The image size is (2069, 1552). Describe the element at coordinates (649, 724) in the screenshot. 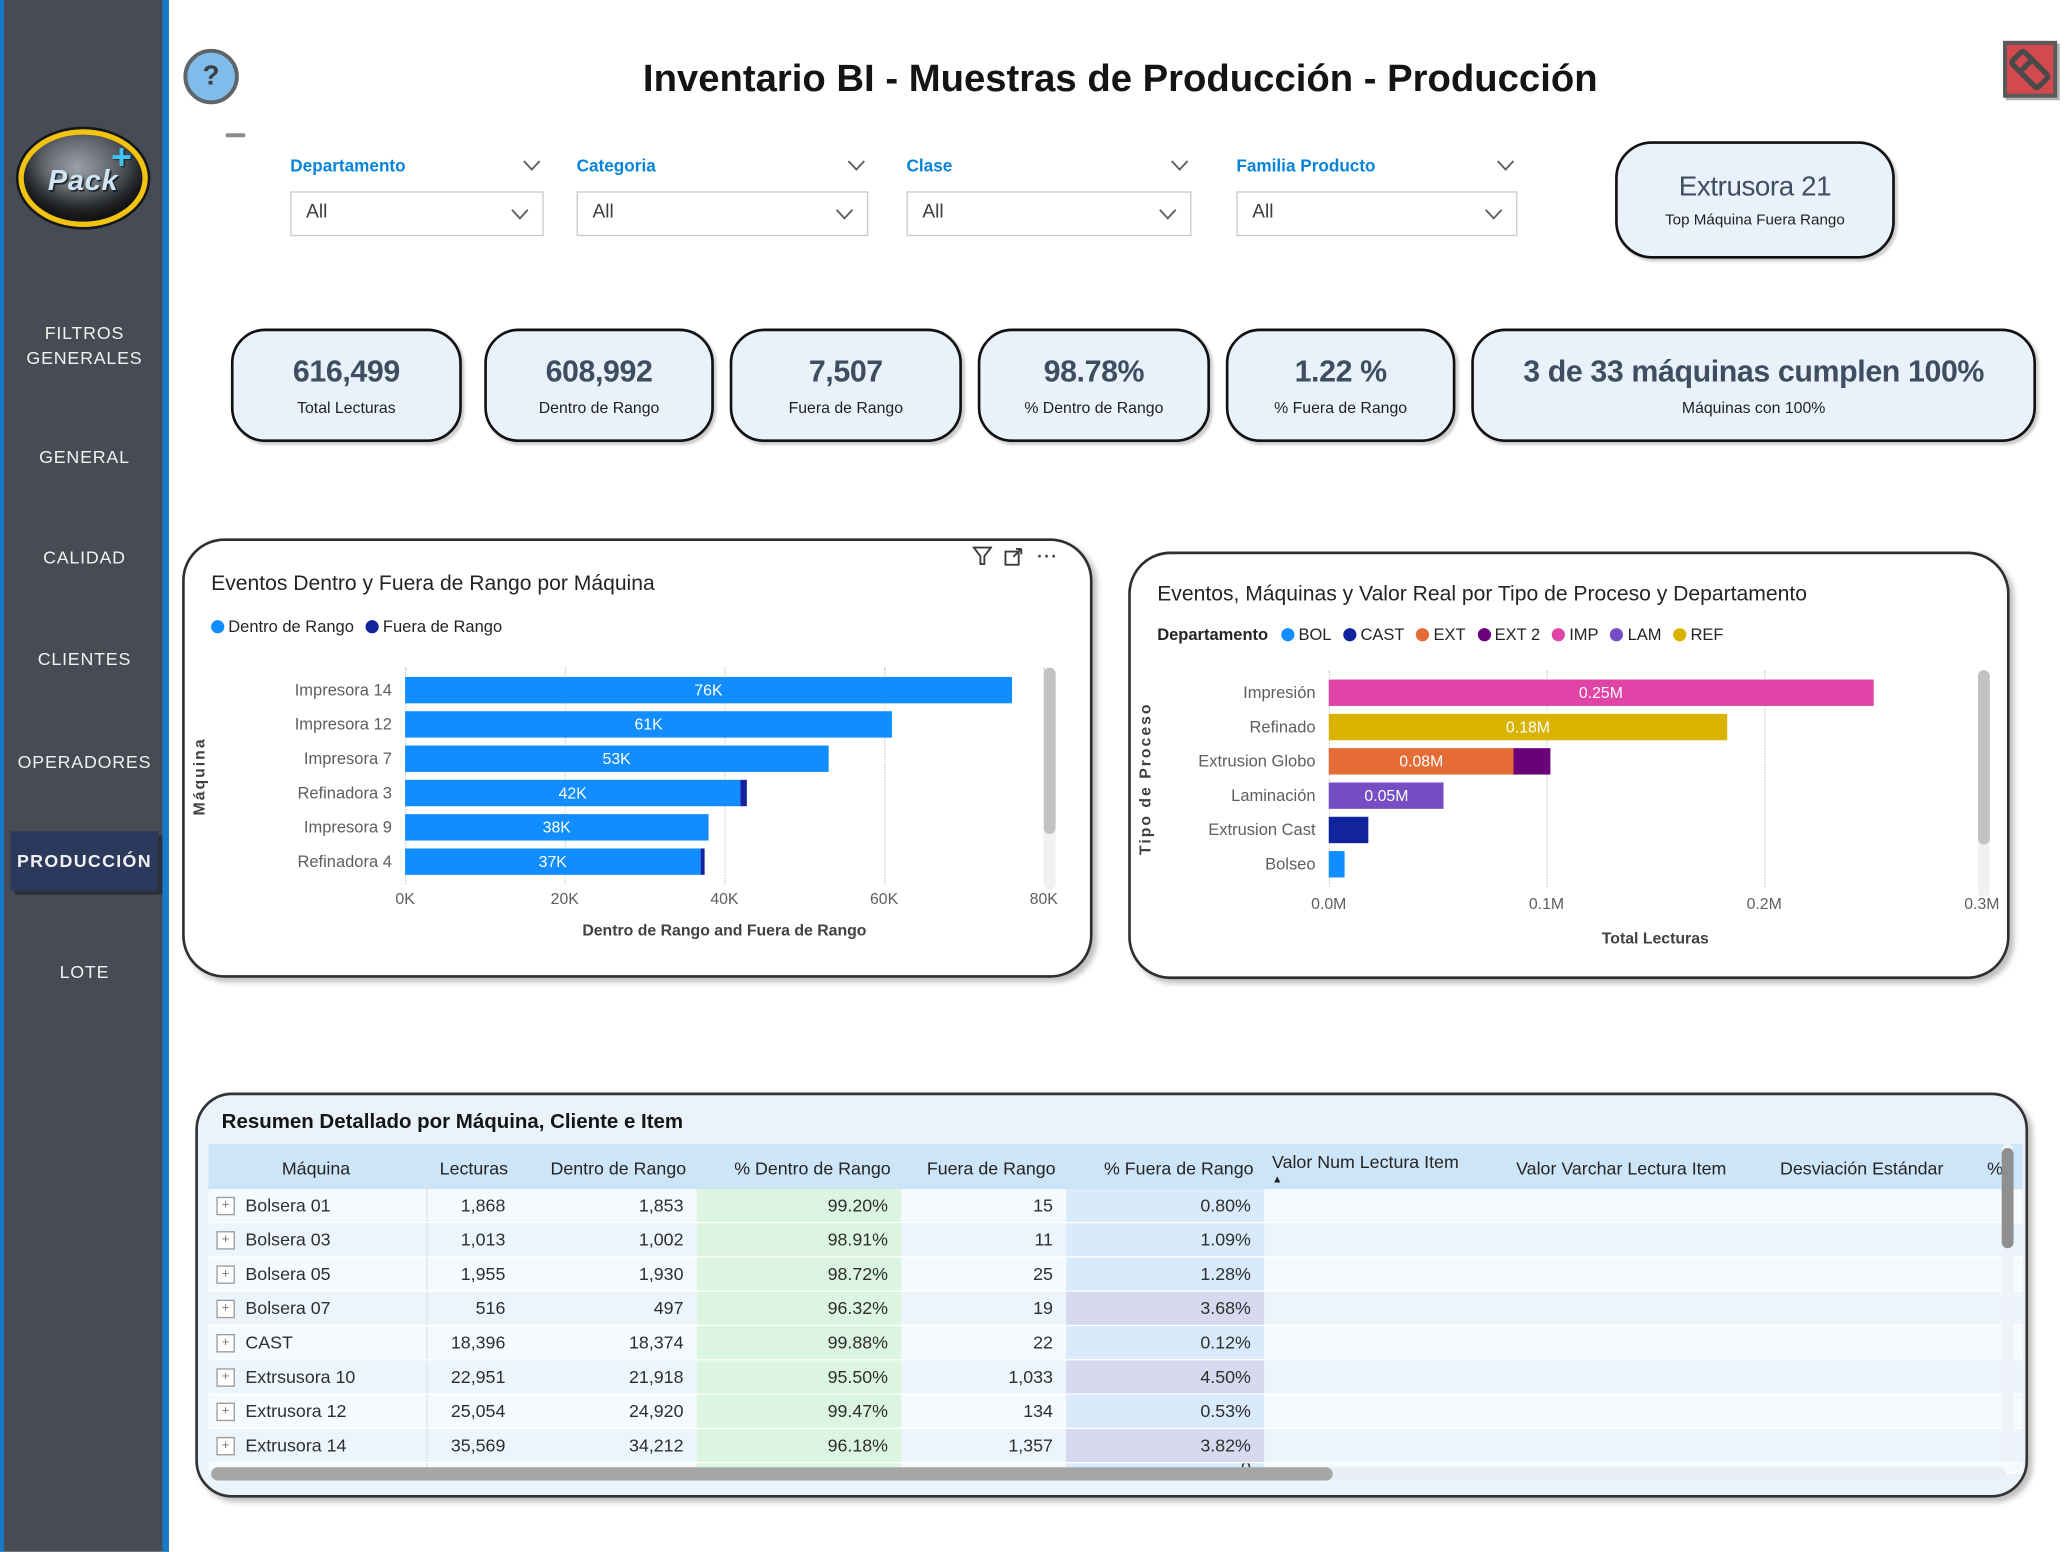

I see `bar-segment-dentro-de-rango: 61K` at that location.